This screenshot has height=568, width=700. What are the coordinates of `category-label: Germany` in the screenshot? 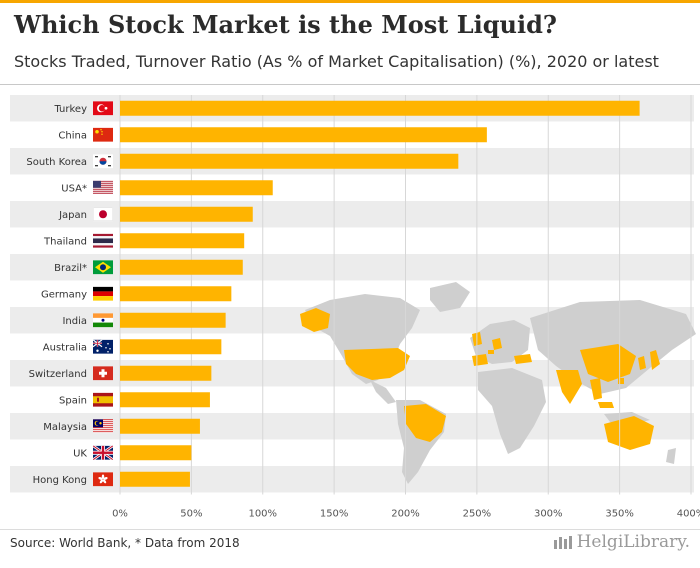 It's located at (64, 294).